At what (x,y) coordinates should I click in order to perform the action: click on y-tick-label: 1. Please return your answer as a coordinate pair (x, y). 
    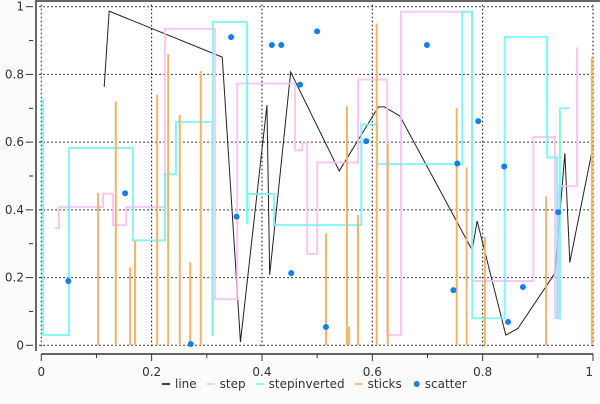
    Looking at the image, I should click on (20, 7).